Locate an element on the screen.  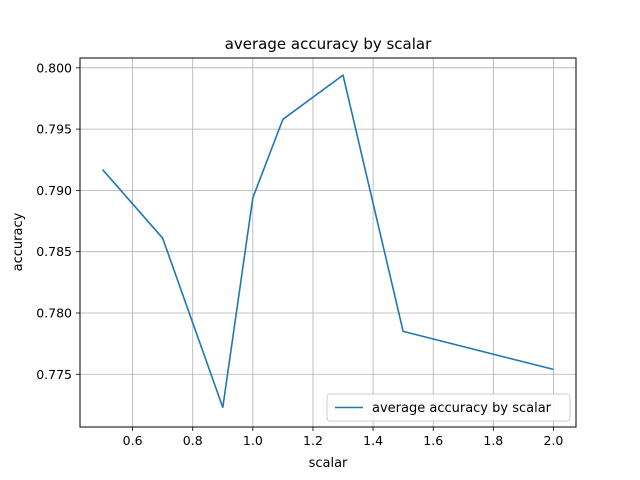
y-tick-label: 0.785 is located at coordinates (54, 251).